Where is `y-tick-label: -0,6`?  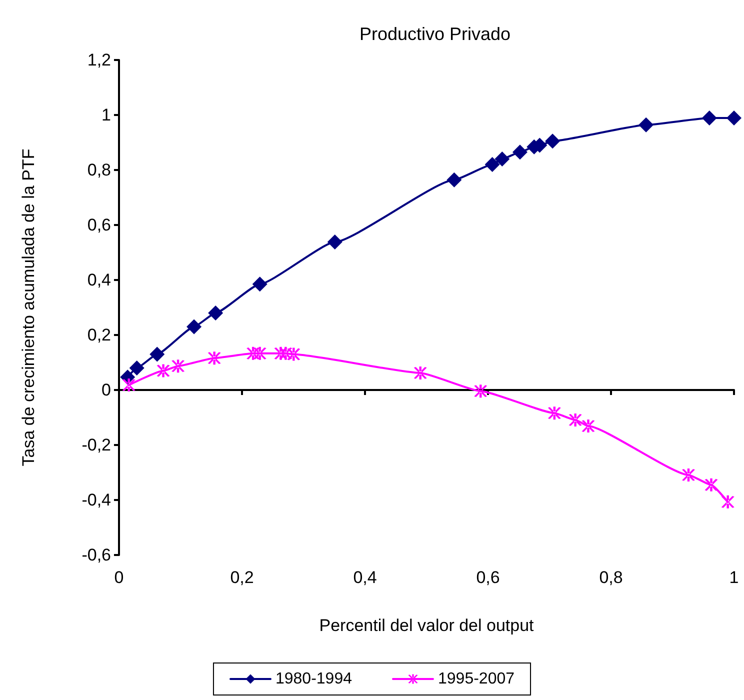 y-tick-label: -0,6 is located at coordinates (96, 555).